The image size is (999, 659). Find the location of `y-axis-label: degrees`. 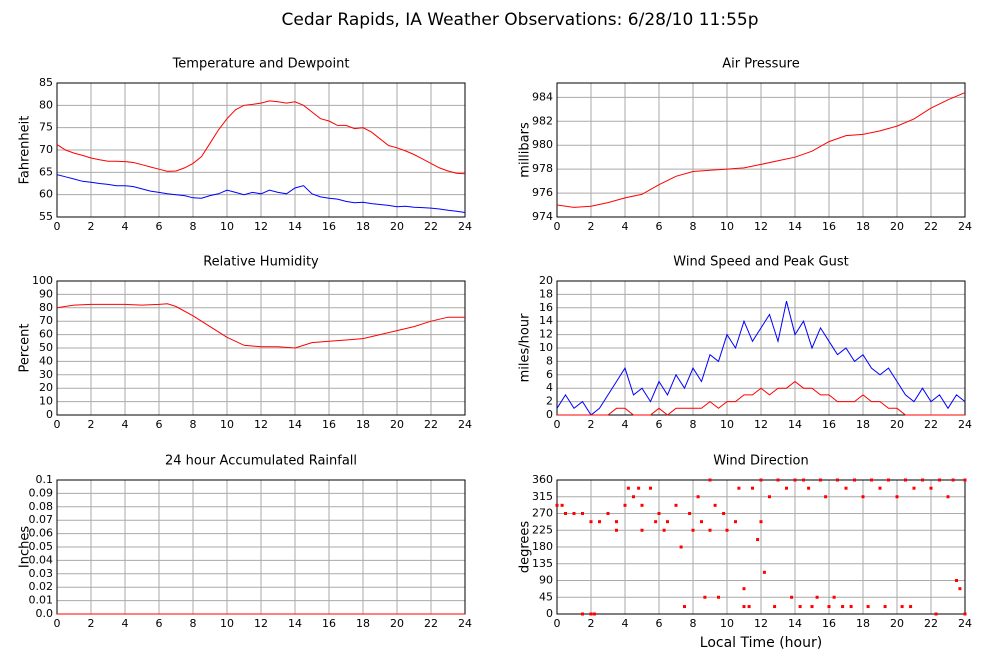

y-axis-label: degrees is located at coordinates (525, 547).